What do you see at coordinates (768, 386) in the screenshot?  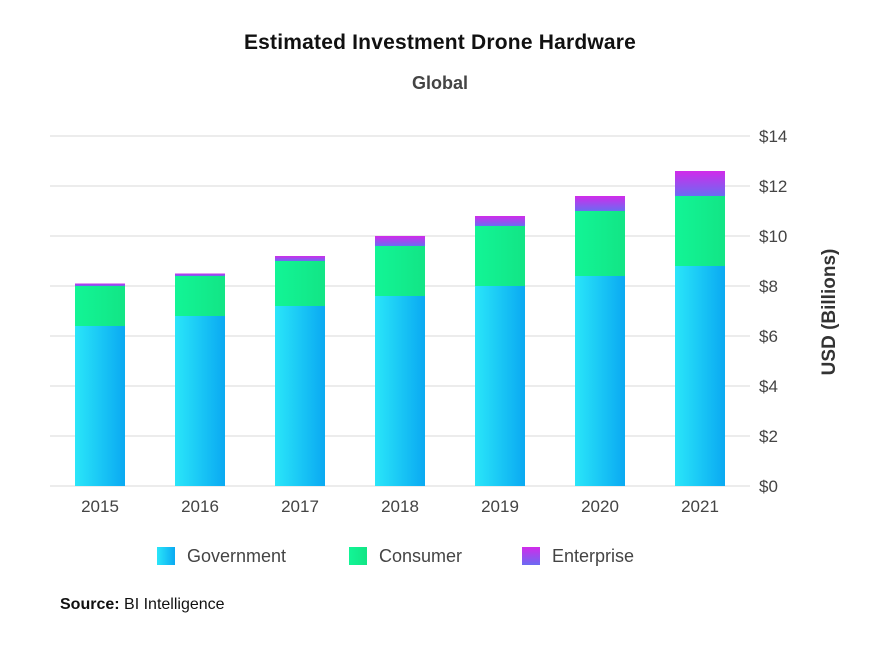 I see `y-tick-label-4: $4` at bounding box center [768, 386].